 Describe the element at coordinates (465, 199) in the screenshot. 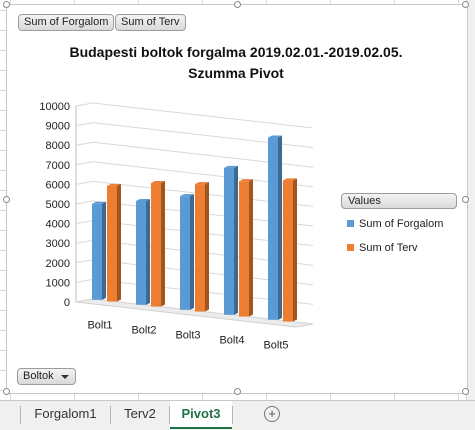

I see `resize-handle-right` at that location.